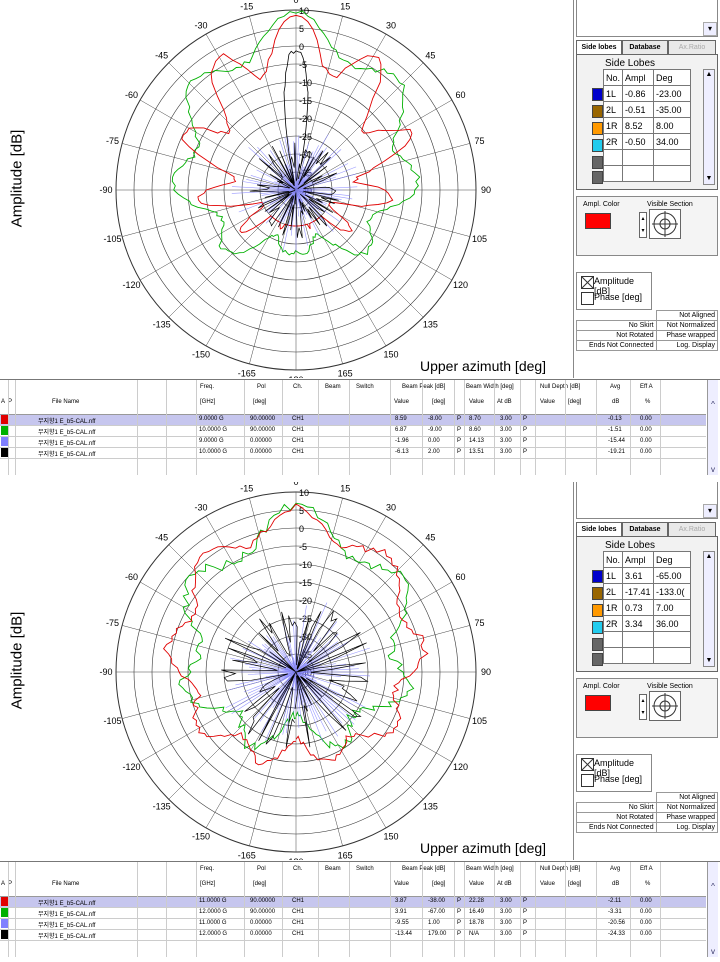 Image resolution: width=720 pixels, height=962 pixels. What do you see at coordinates (67, 937) in the screenshot?
I see `file-name-cell: 무지향1 E_b5-CAL.nff` at bounding box center [67, 937].